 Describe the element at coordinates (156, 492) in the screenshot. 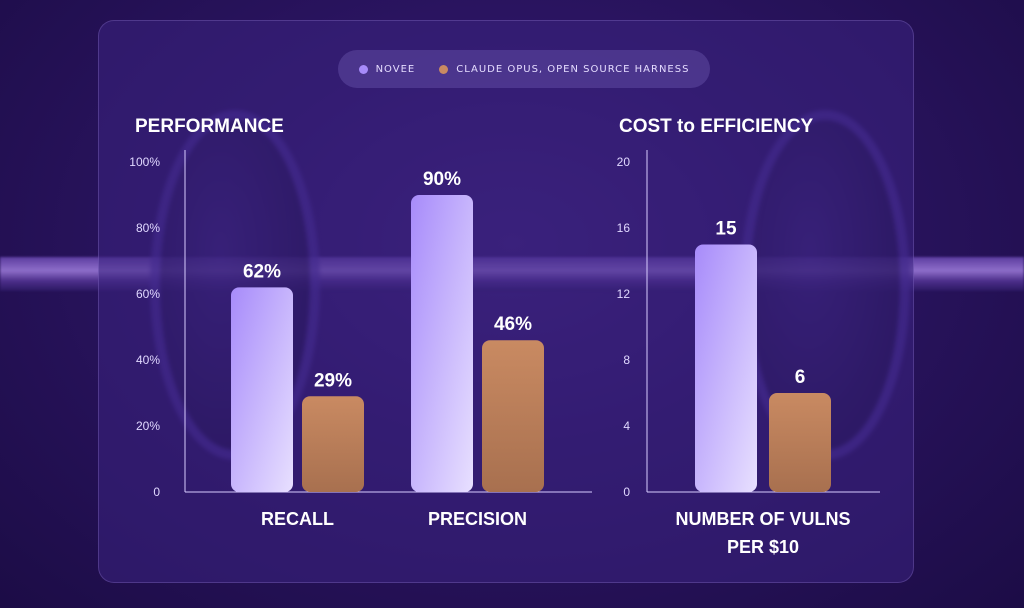

I see `chart0-y-tick-label: 0` at that location.